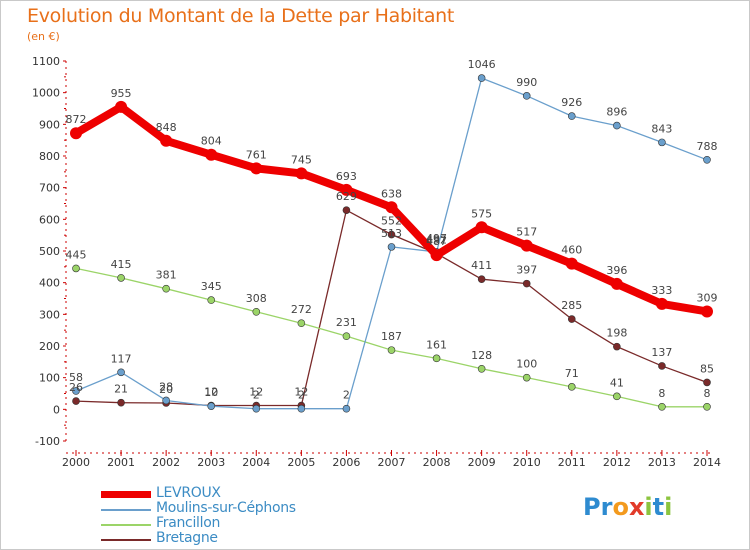 This screenshot has height=550, width=750. Describe the element at coordinates (49, 346) in the screenshot. I see `y-tick-label: 200` at that location.